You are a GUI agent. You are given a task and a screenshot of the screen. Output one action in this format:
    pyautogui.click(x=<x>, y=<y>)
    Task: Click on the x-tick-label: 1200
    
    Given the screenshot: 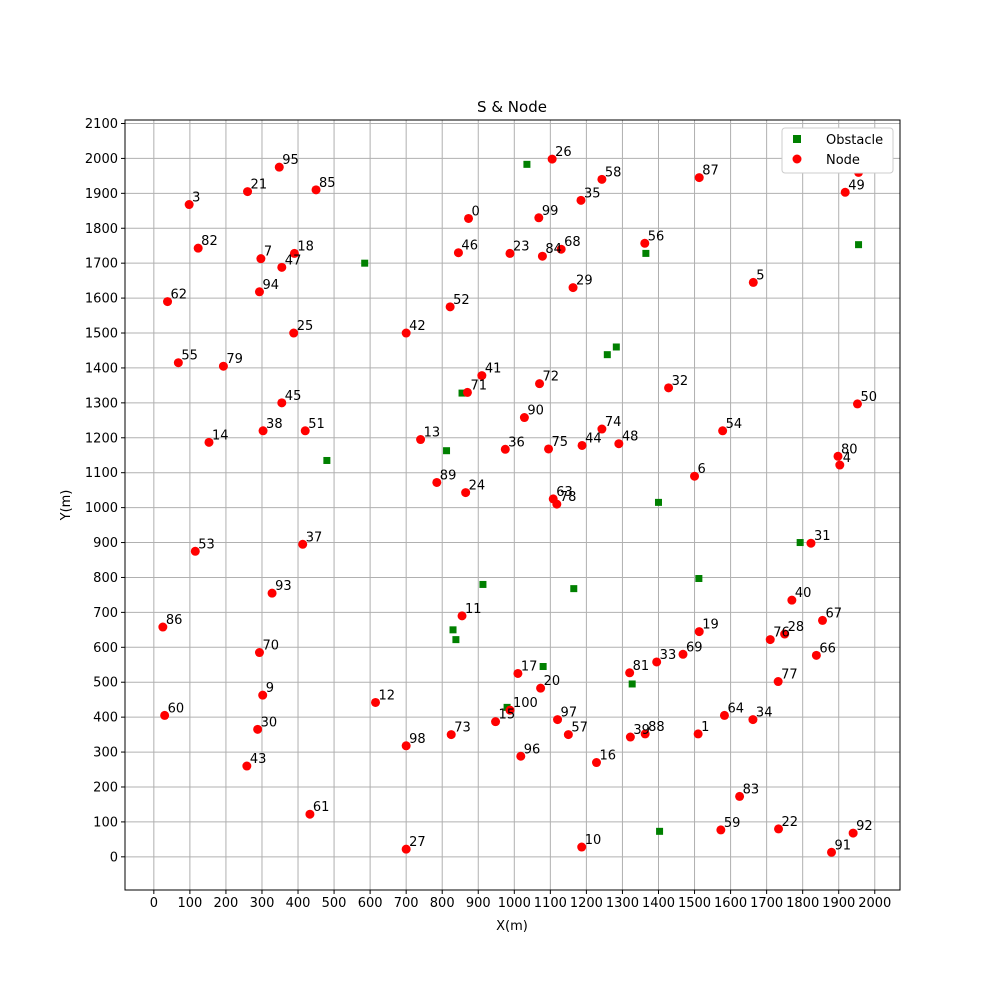 What is the action you would take?
    pyautogui.click(x=586, y=903)
    